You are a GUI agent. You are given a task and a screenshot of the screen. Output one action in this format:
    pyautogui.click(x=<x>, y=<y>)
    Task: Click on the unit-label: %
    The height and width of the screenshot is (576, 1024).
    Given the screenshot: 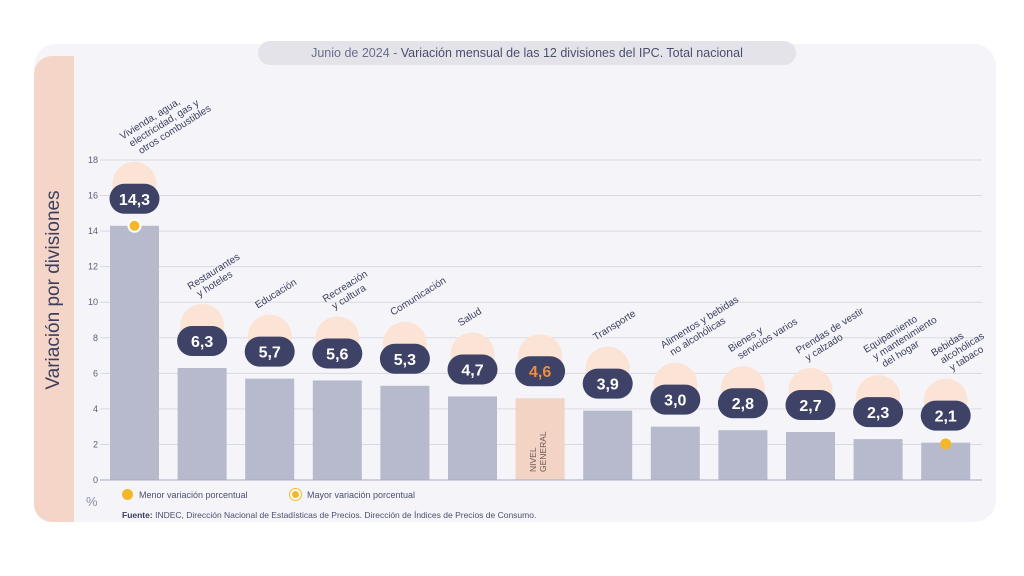 What is the action you would take?
    pyautogui.click(x=92, y=501)
    